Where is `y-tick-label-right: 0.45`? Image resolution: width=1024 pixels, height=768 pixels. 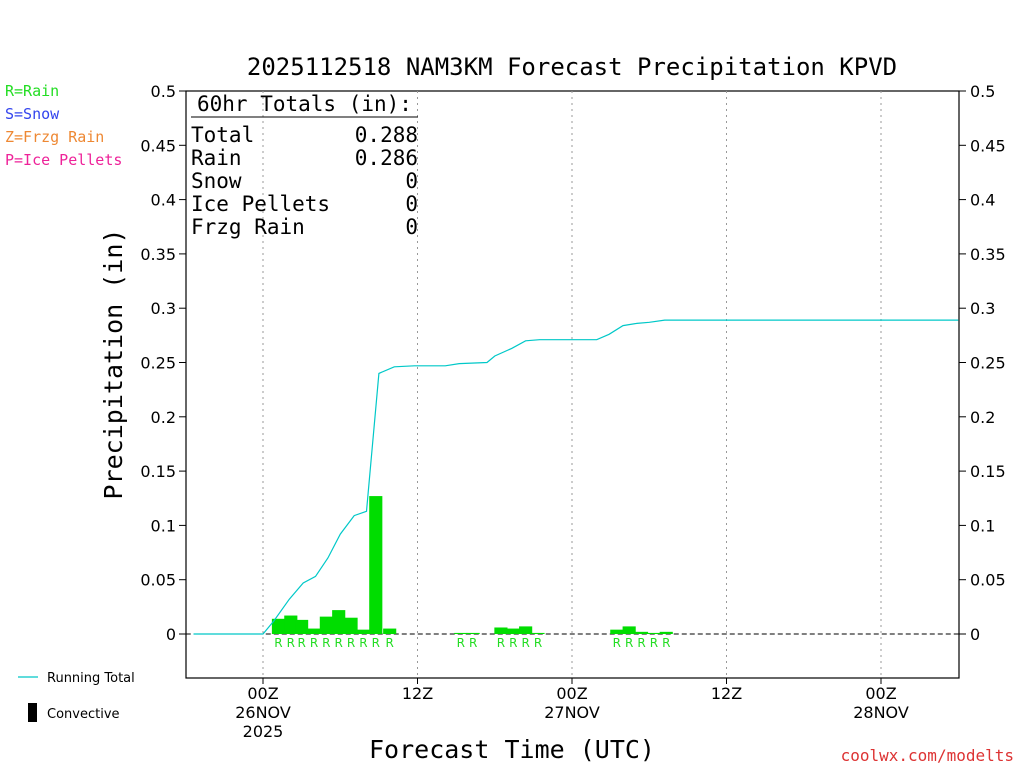
y-tick-label-right: 0.45 is located at coordinates (988, 145).